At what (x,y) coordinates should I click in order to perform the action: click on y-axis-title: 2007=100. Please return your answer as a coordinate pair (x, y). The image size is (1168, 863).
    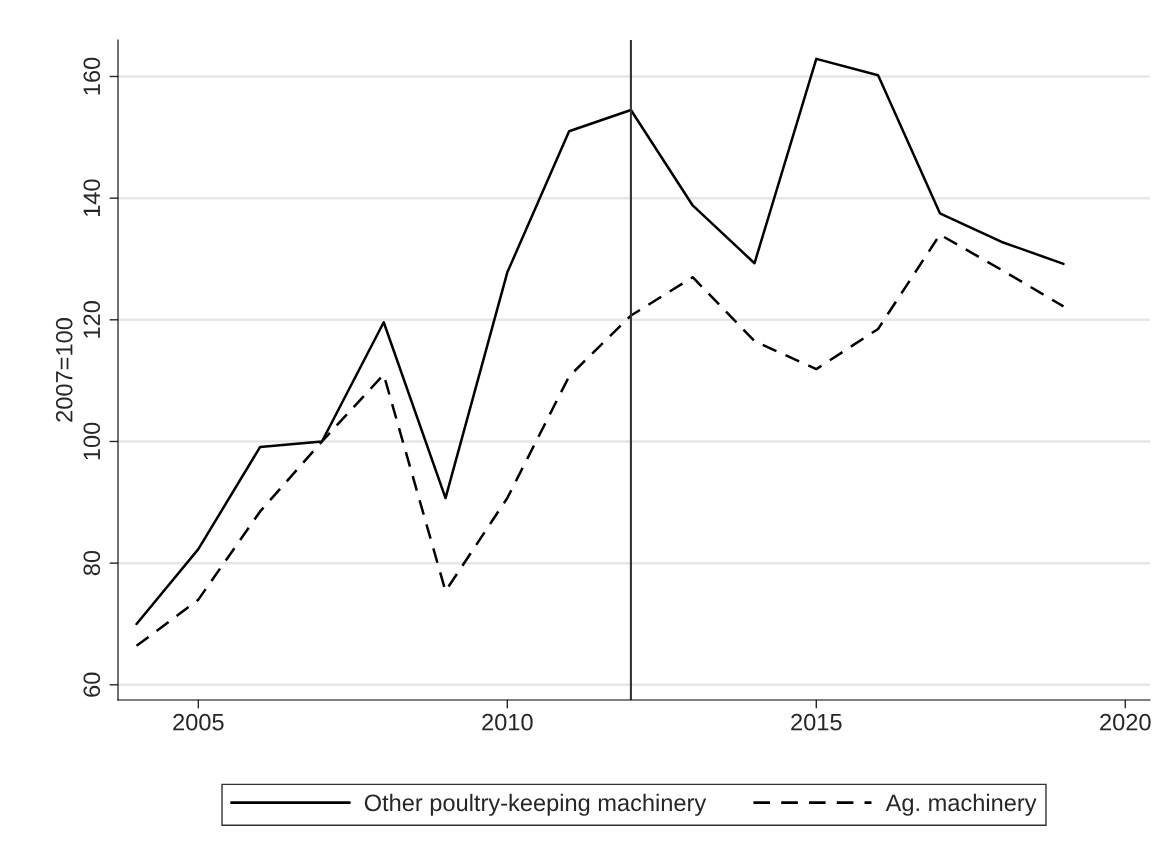
    Looking at the image, I should click on (64, 370).